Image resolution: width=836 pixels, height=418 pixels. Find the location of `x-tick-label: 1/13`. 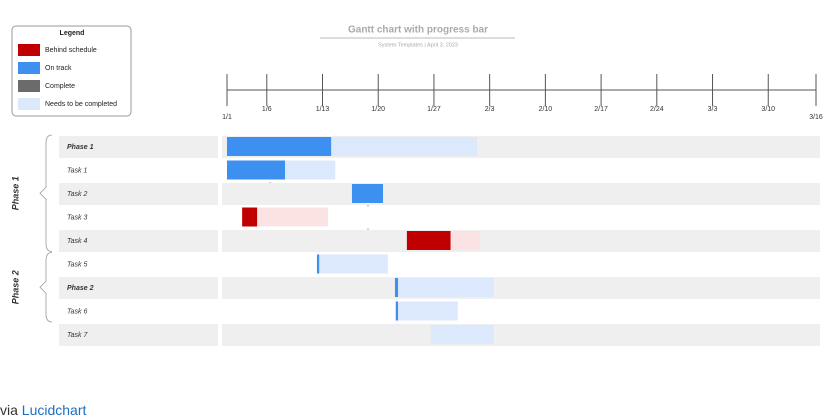

x-tick-label: 1/13 is located at coordinates (323, 109).